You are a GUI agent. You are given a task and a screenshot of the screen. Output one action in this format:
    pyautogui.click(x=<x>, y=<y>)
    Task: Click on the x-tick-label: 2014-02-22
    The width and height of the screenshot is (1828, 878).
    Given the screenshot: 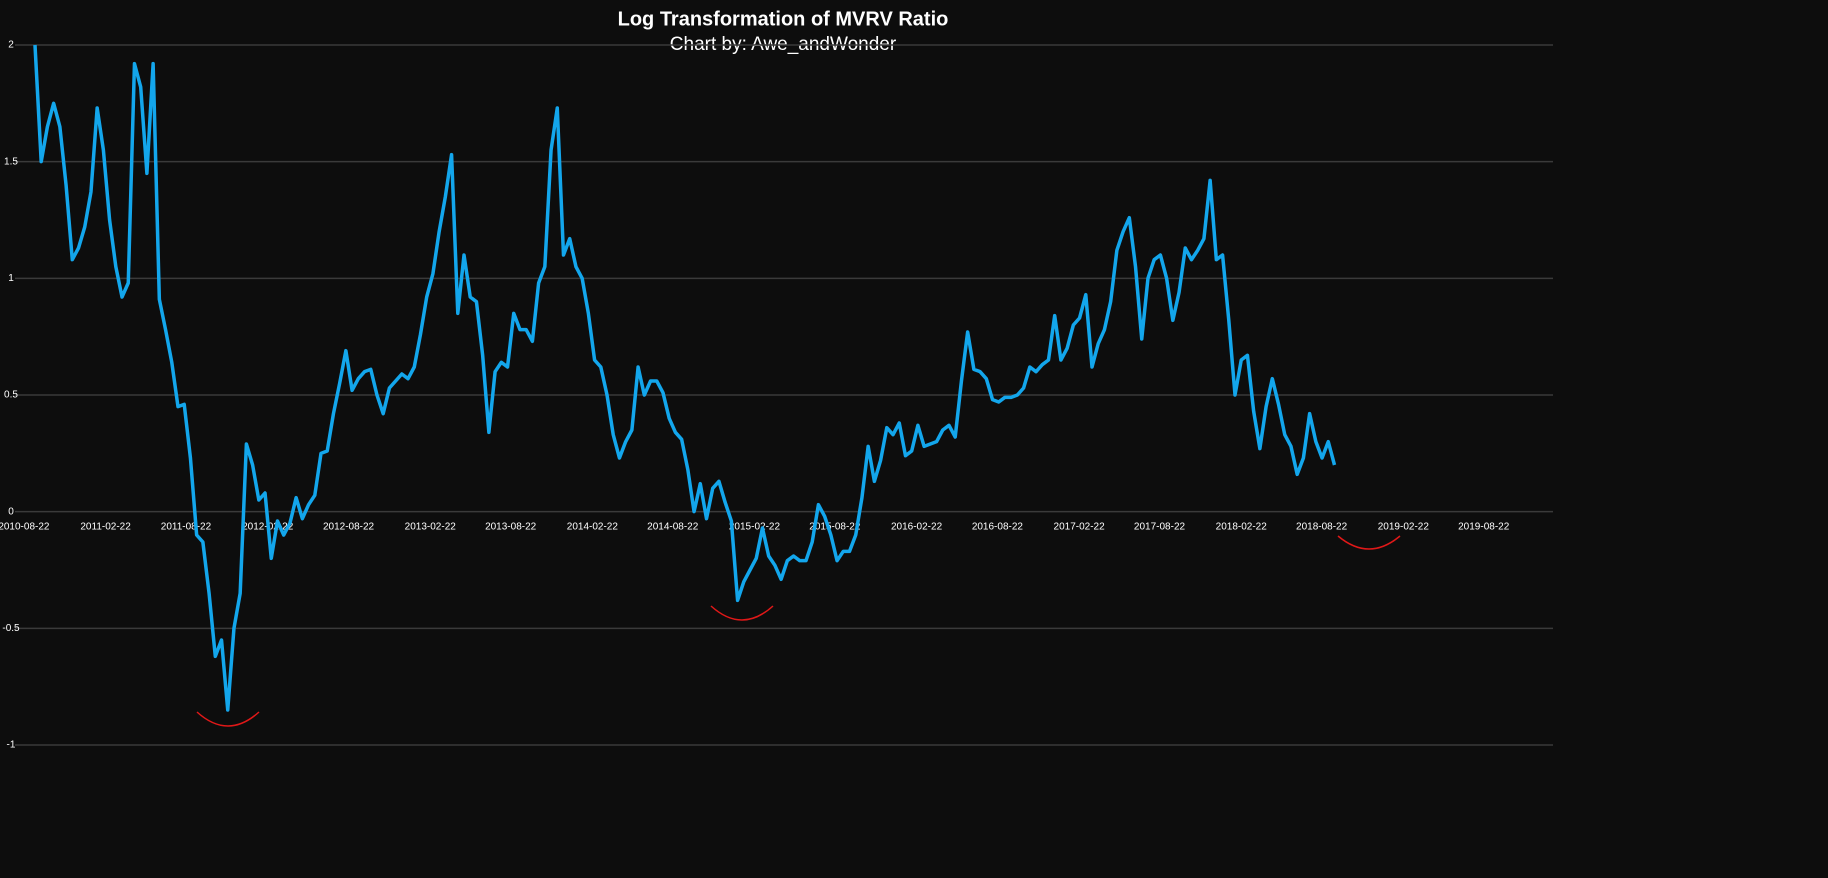 What is the action you would take?
    pyautogui.click(x=593, y=526)
    